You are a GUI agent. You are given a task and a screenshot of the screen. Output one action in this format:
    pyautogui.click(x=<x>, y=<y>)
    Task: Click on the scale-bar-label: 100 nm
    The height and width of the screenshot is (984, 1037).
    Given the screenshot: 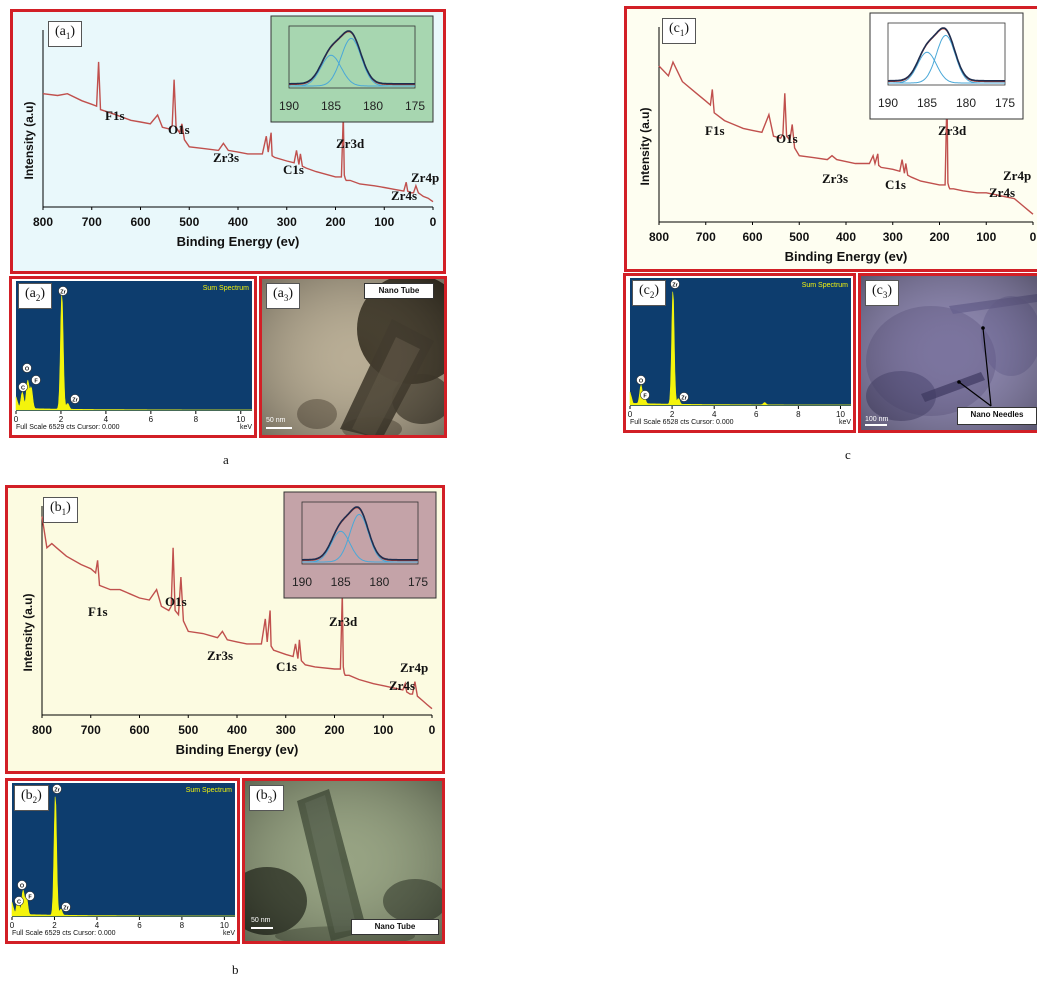 What is the action you would take?
    pyautogui.click(x=877, y=419)
    